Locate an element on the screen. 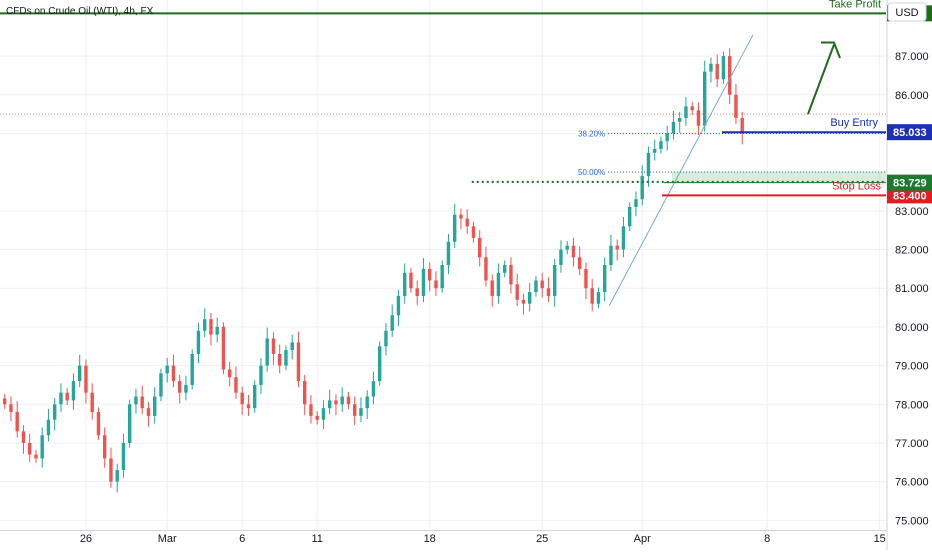 This screenshot has width=932, height=555. price-badge-bg is located at coordinates (909, 182).